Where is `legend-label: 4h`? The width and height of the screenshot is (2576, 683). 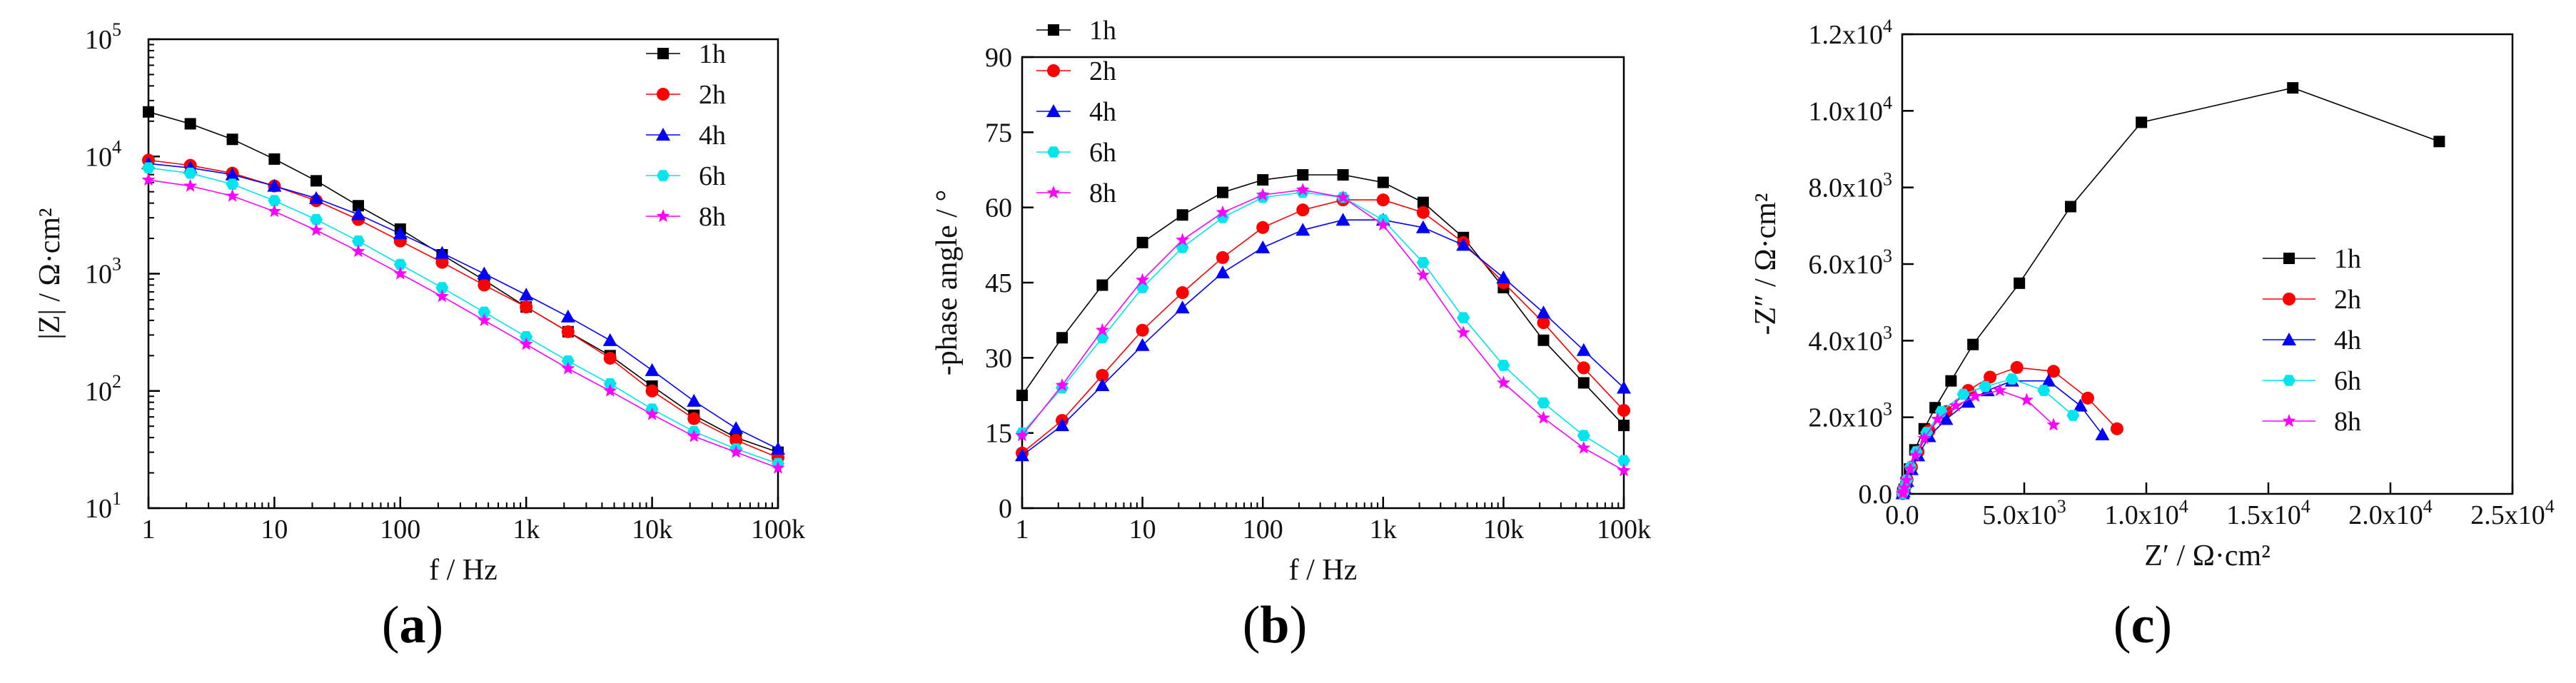 legend-label: 4h is located at coordinates (712, 136).